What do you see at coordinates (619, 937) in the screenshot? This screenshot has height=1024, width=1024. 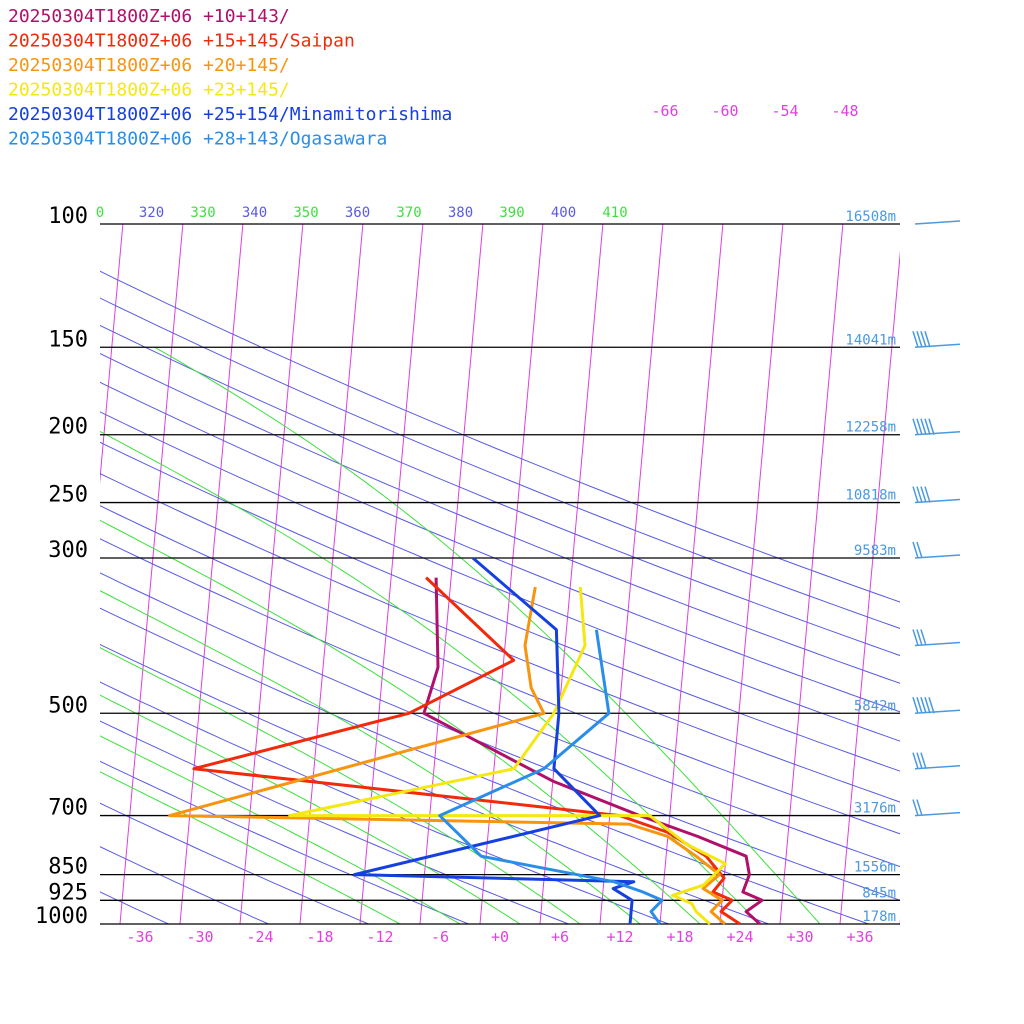 I see `temperature-tick: +12` at bounding box center [619, 937].